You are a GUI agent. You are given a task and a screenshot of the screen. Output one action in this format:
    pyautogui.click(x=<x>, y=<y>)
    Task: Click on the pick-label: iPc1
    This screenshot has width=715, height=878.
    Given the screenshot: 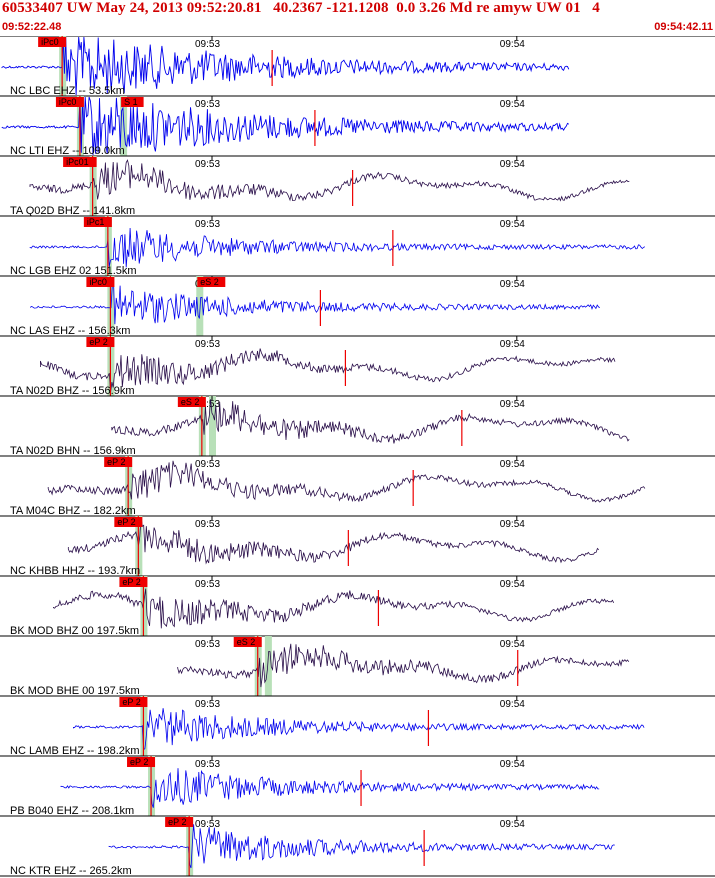 What is the action you would take?
    pyautogui.click(x=96, y=222)
    